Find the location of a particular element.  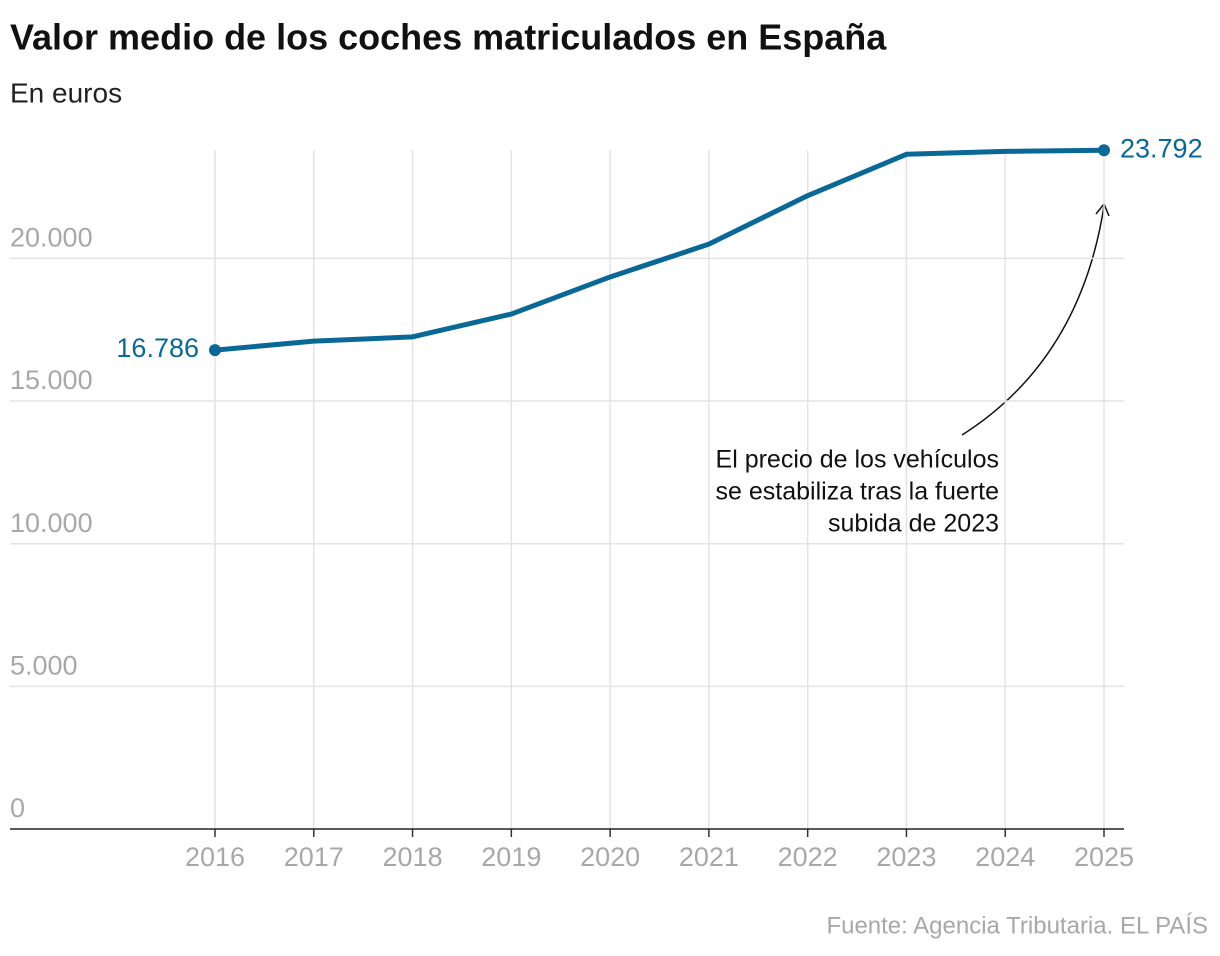

annotation-arrow is located at coordinates (1033, 320).